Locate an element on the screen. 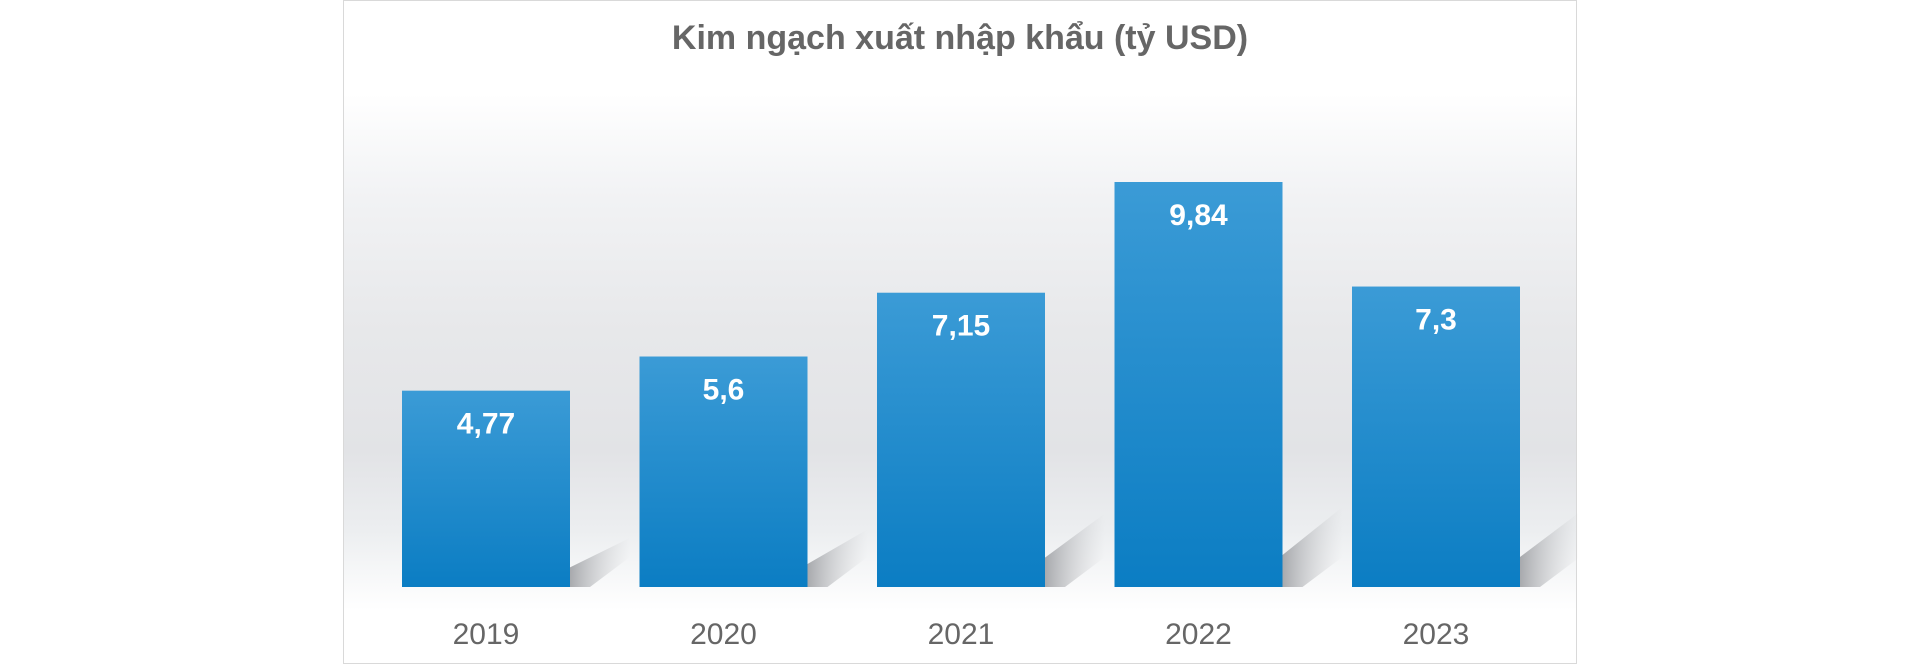 The image size is (1920, 666). bar-shadows is located at coordinates (1074, 547).